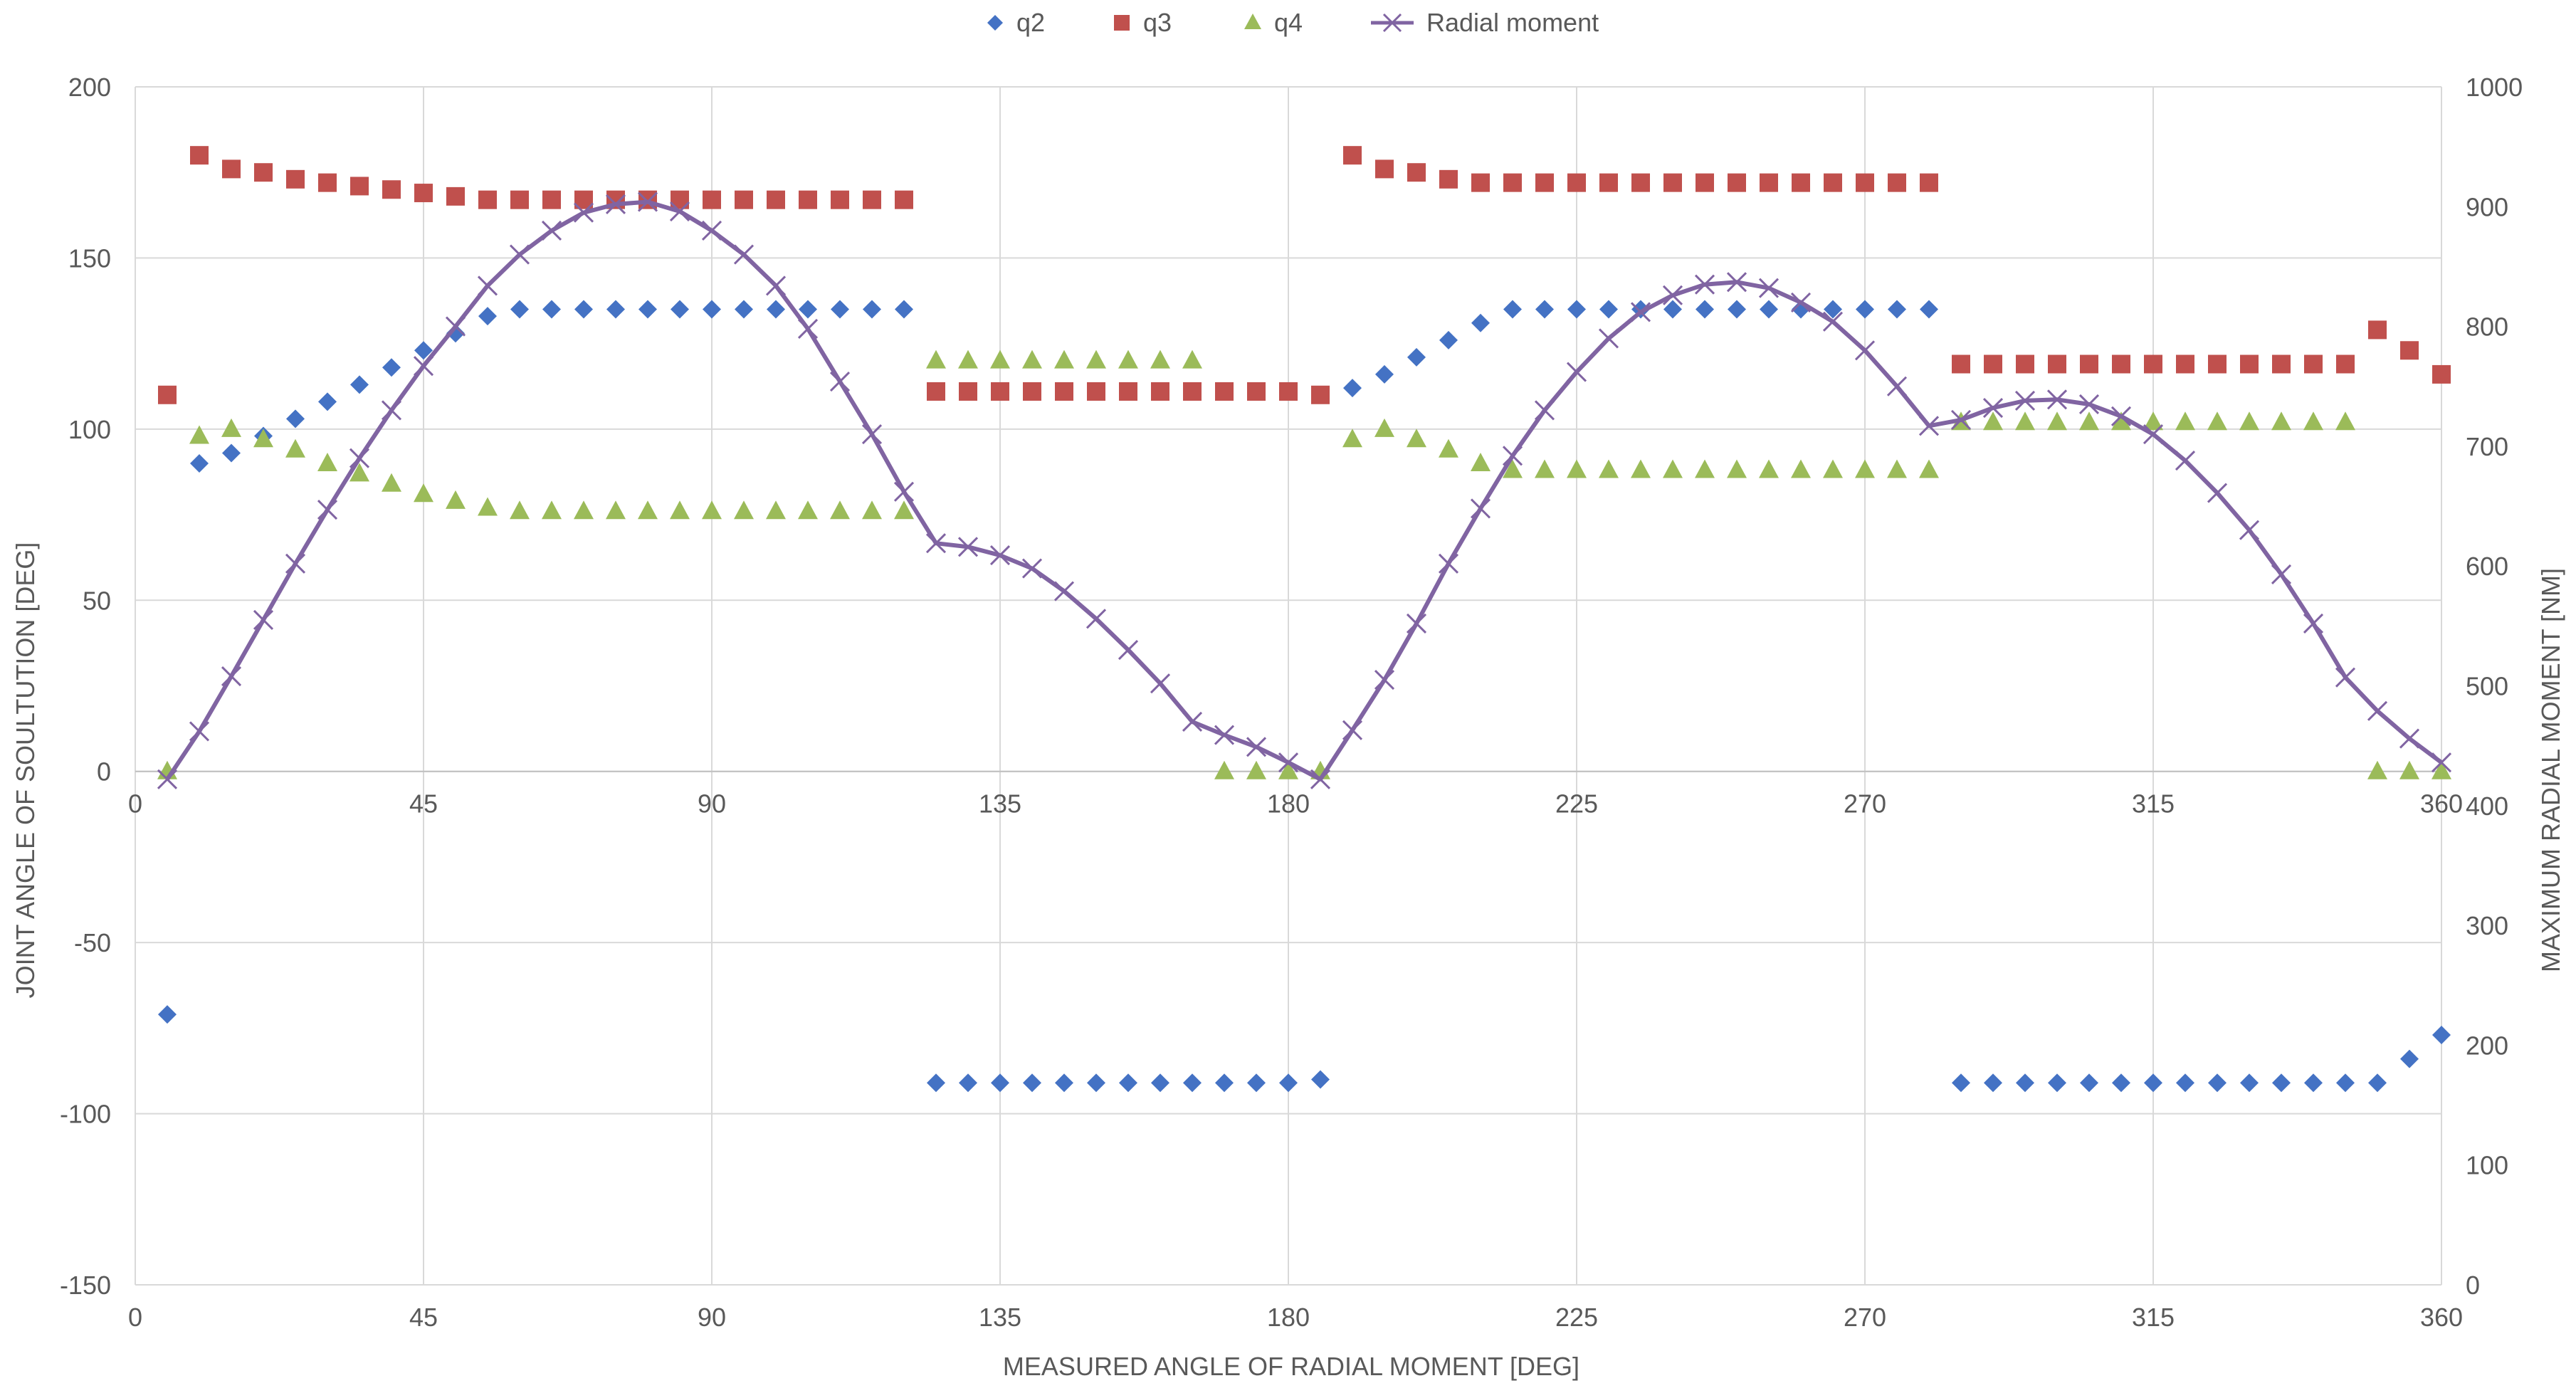  What do you see at coordinates (2487, 686) in the screenshot?
I see `y2-tick-label: 500` at bounding box center [2487, 686].